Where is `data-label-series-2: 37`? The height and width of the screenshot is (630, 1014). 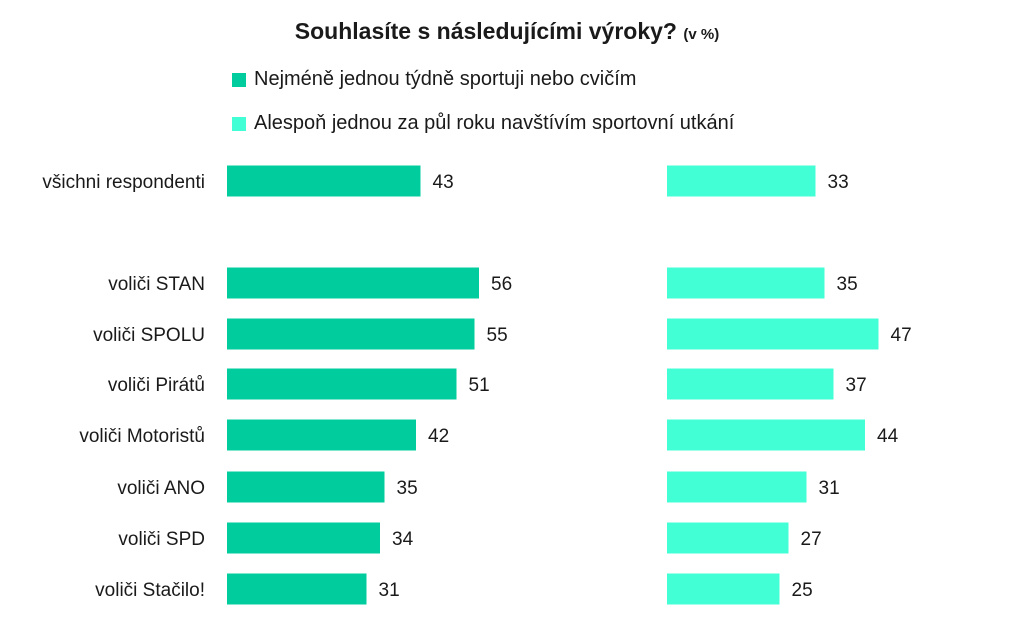
data-label-series-2: 37 is located at coordinates (856, 385).